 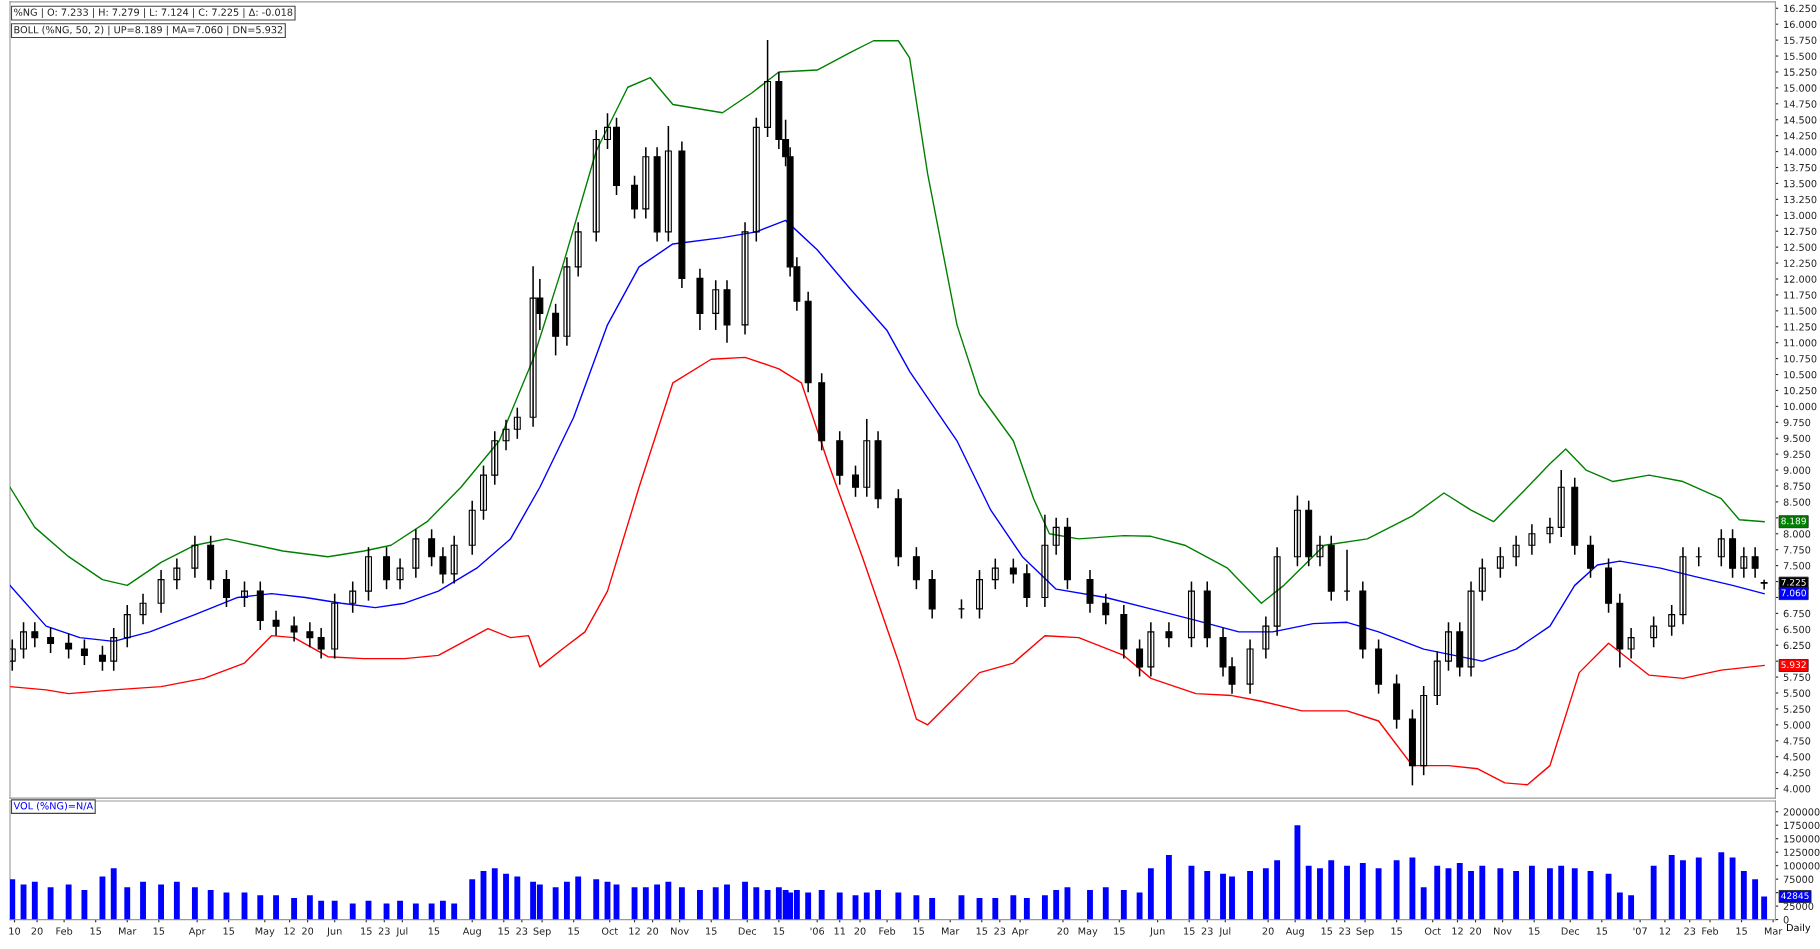 I want to click on y-tick-label: 8.750, so click(x=1797, y=486).